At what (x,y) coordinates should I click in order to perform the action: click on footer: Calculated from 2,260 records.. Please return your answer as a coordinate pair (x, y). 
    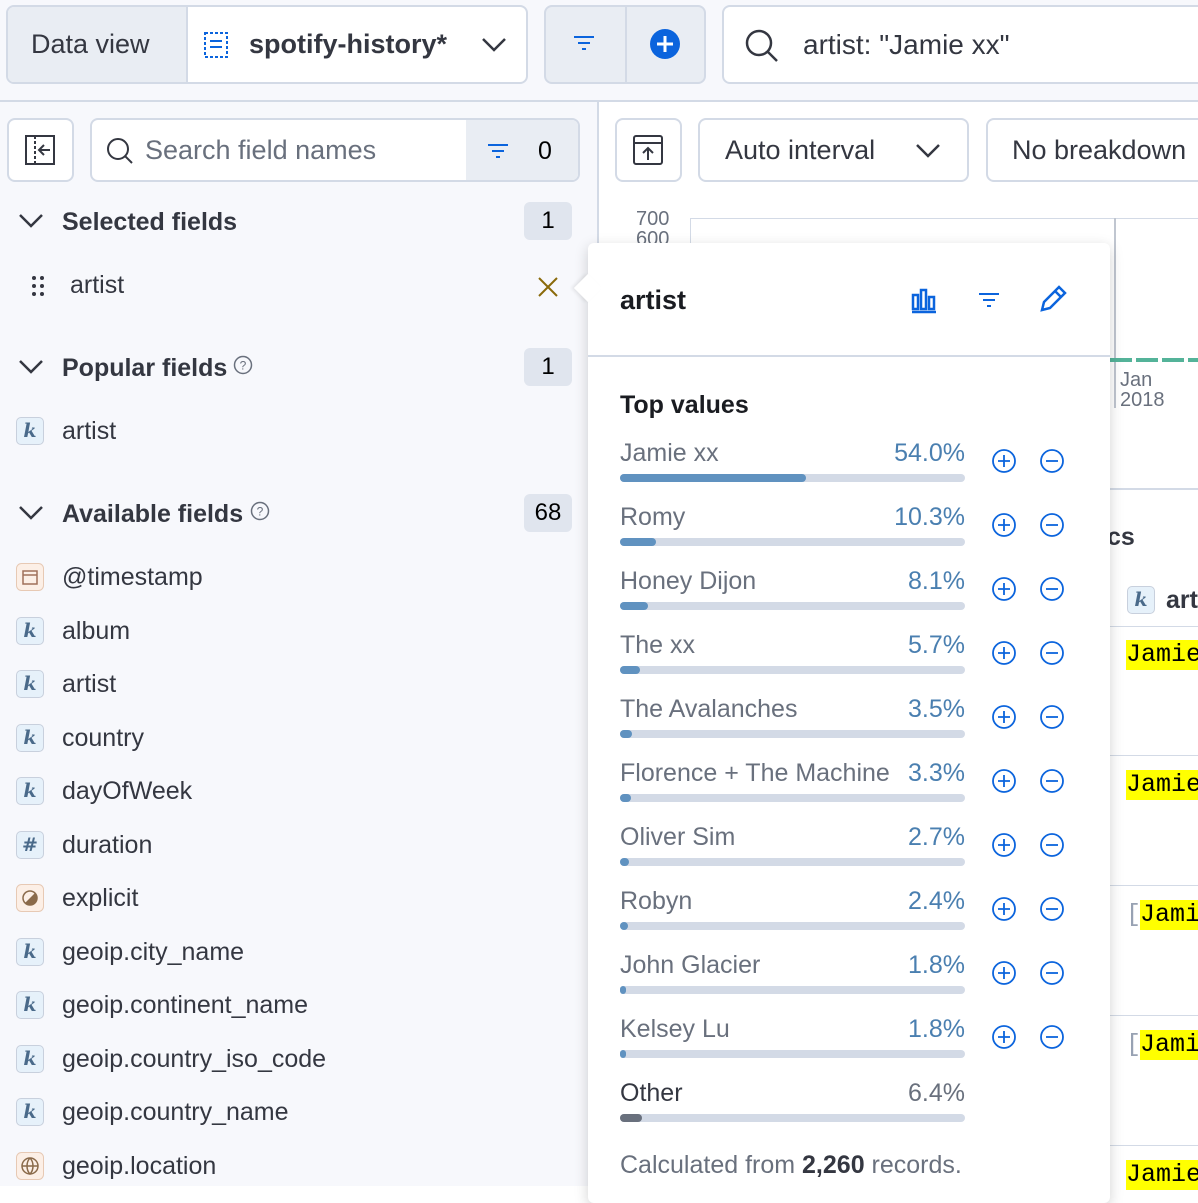
    Looking at the image, I should click on (791, 1165).